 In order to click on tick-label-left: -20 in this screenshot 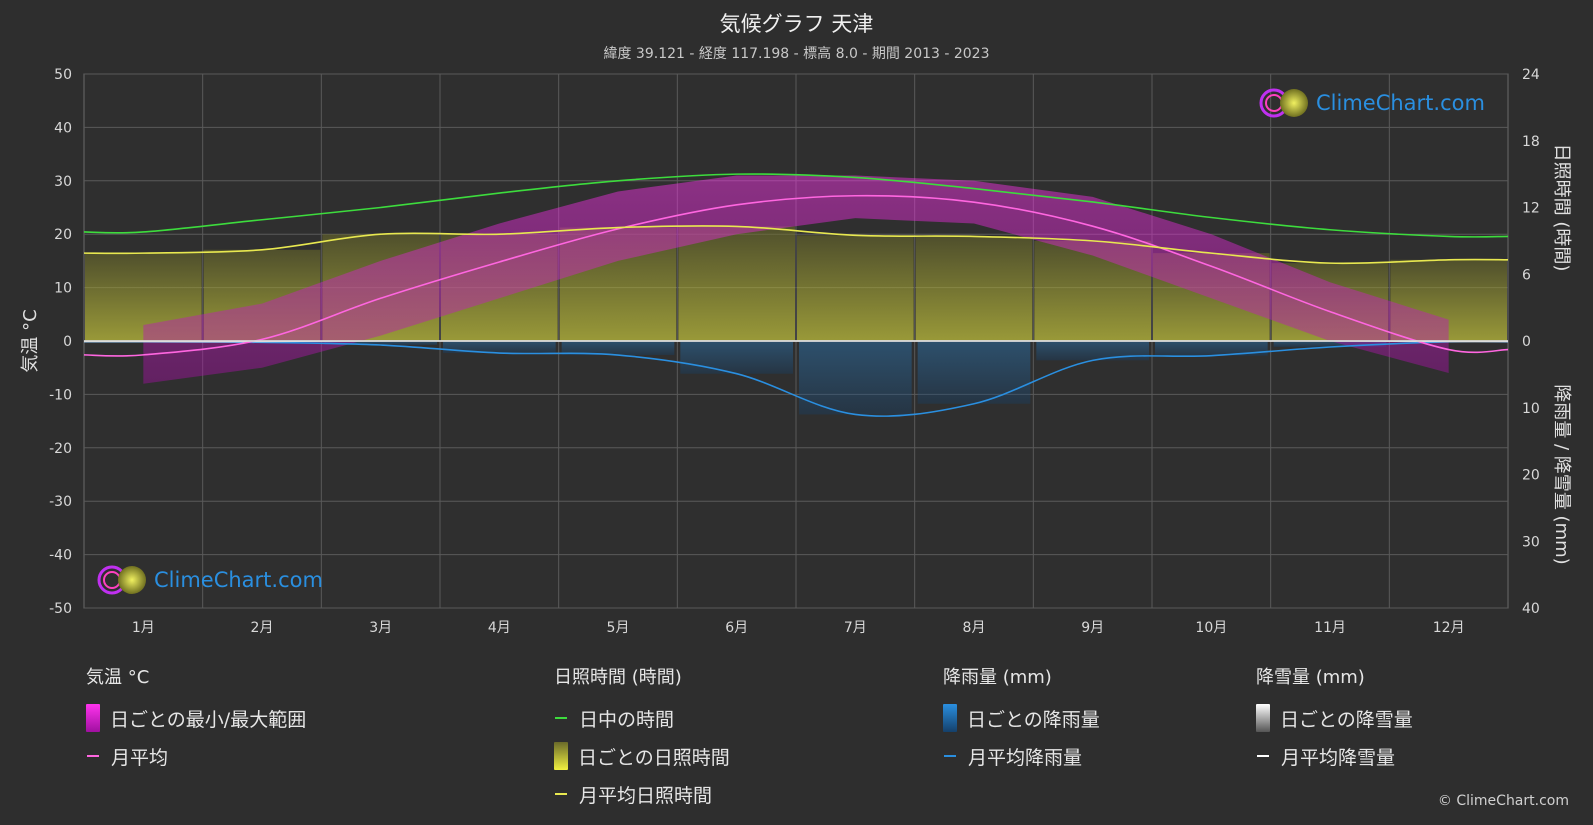, I will do `click(60, 449)`.